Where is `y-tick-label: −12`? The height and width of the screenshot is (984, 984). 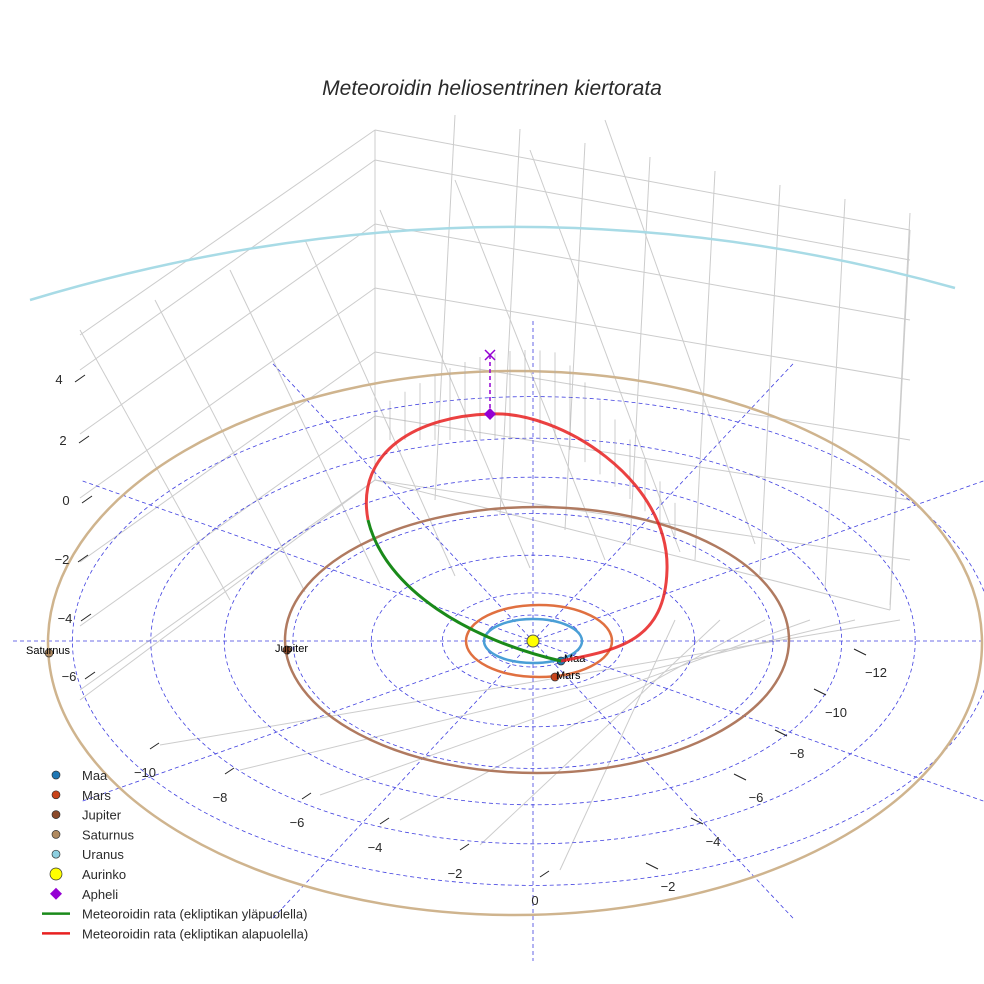
y-tick-label: −12 is located at coordinates (876, 672).